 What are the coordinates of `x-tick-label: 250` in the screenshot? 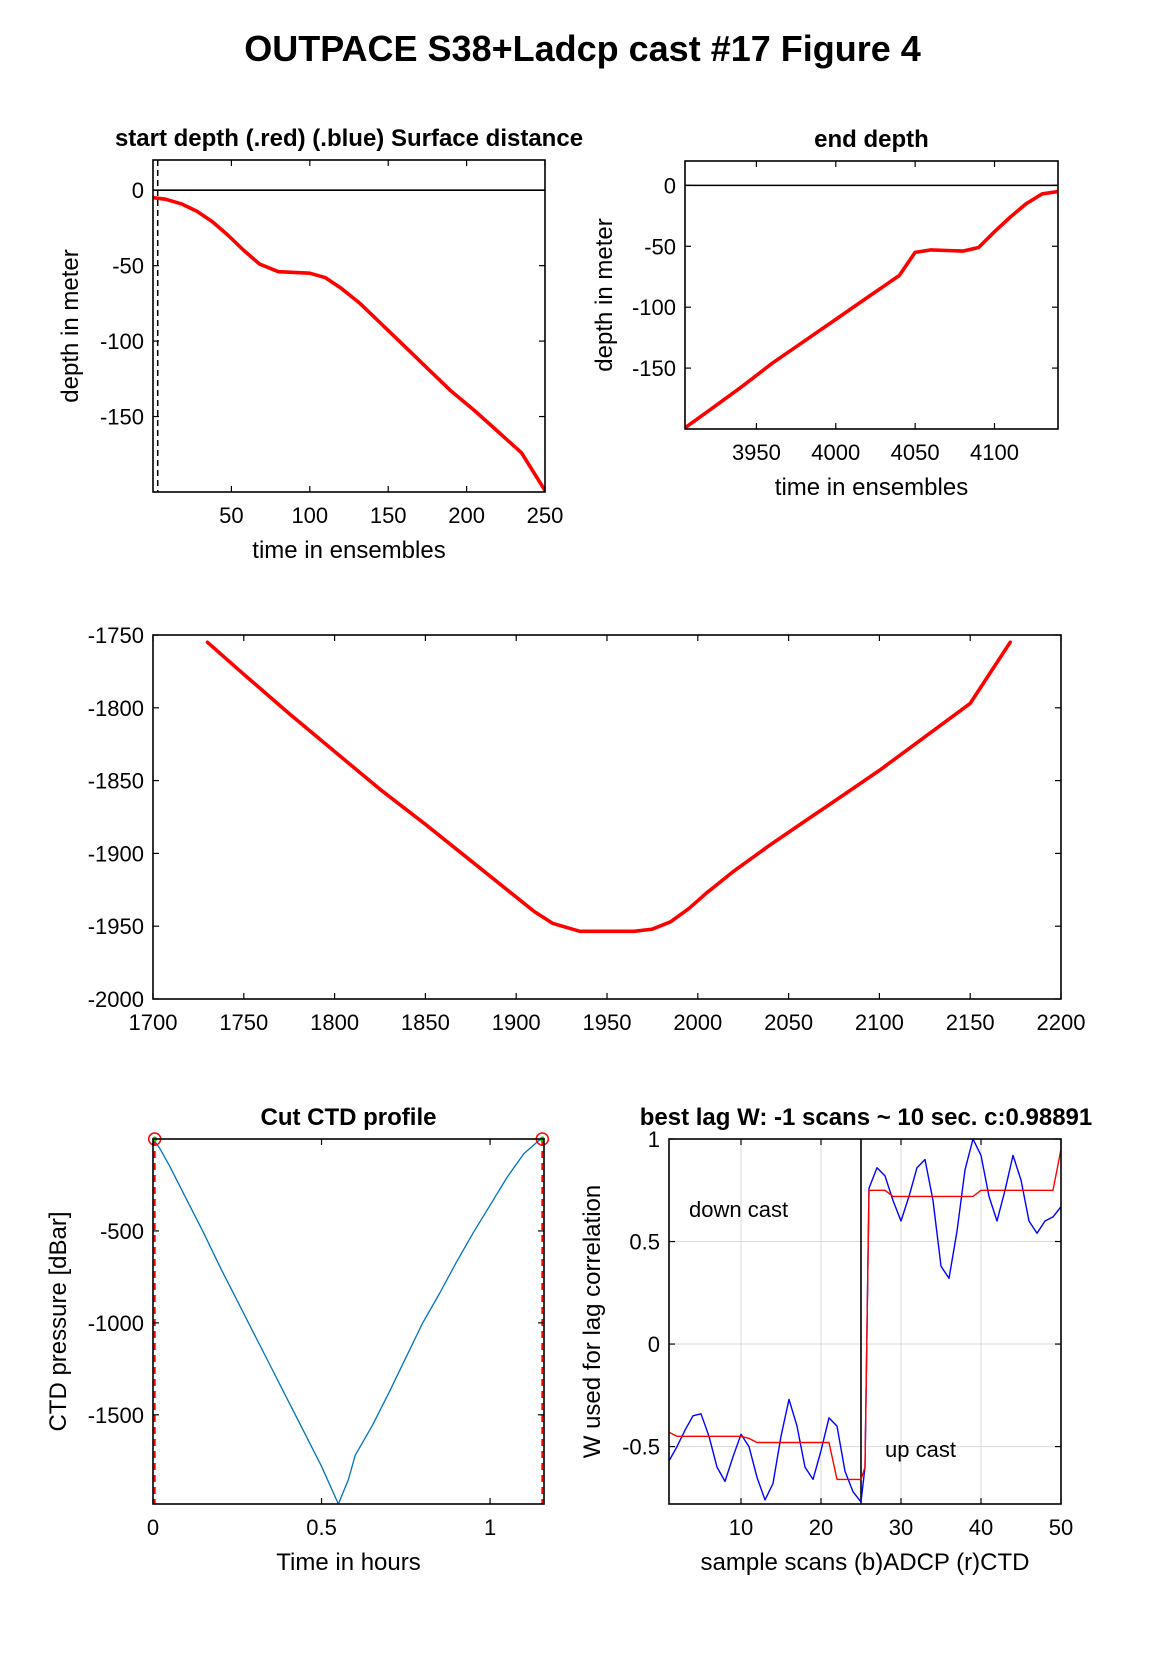 It's located at (545, 515).